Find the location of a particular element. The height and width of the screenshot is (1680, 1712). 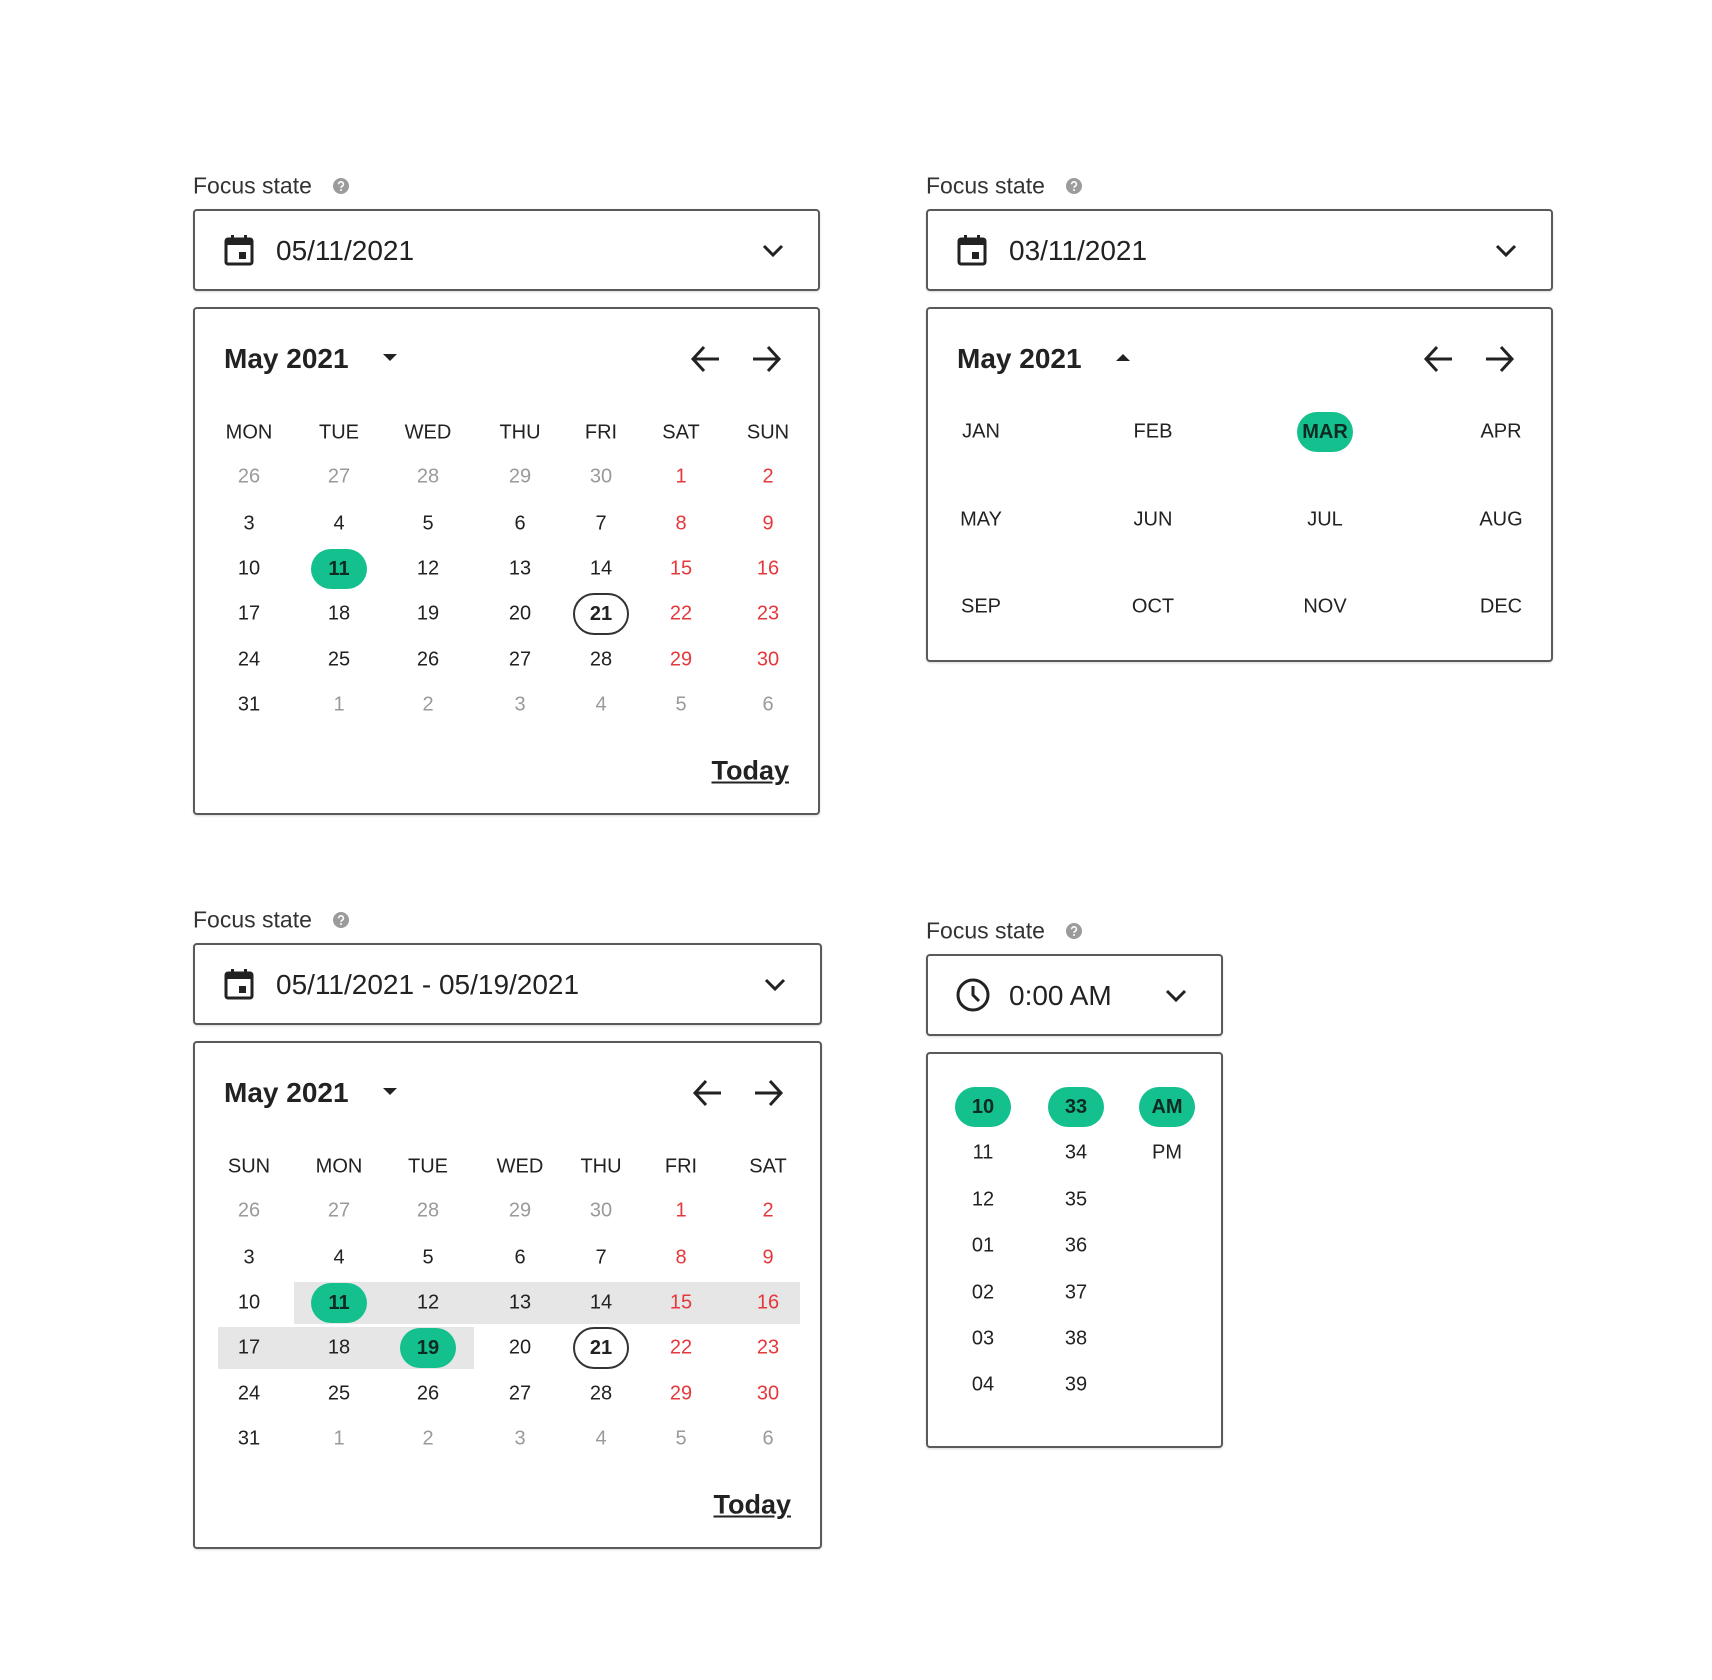

month-cell: JAN is located at coordinates (981, 431).